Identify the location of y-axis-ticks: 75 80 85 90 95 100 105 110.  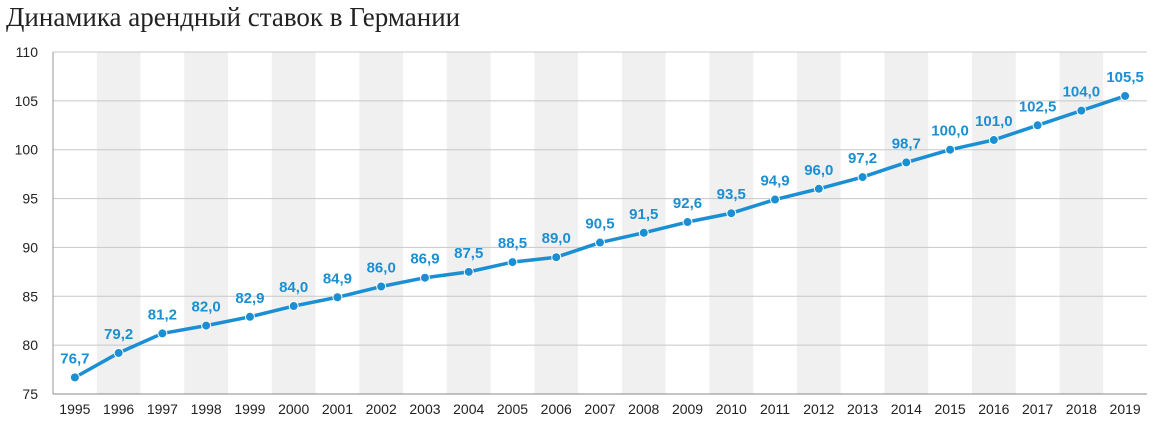
(27, 223).